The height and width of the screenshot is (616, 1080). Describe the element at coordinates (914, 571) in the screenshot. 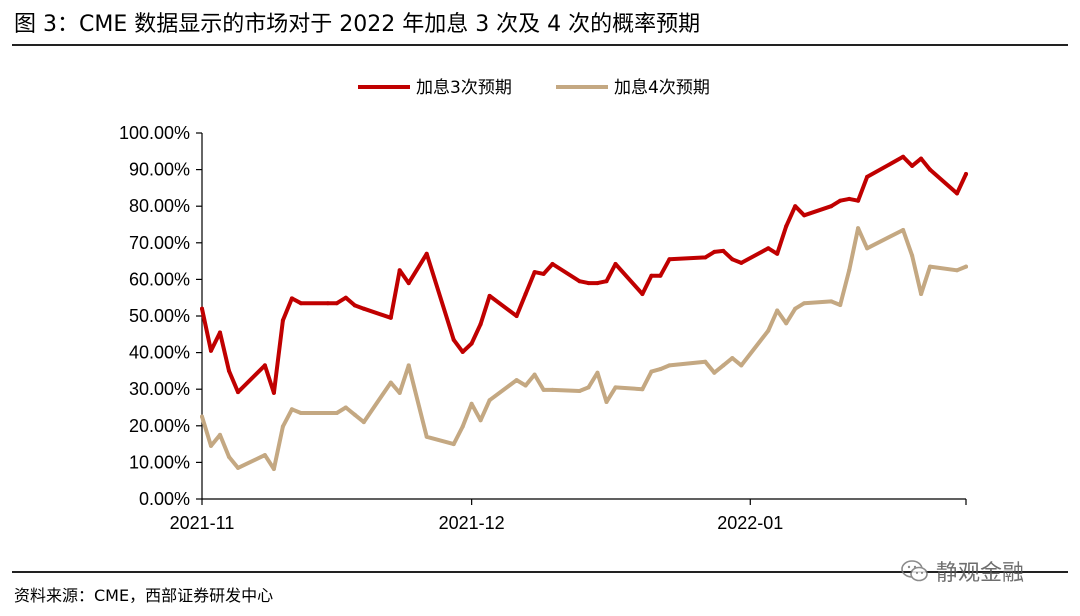

I see `wechat-icon` at that location.